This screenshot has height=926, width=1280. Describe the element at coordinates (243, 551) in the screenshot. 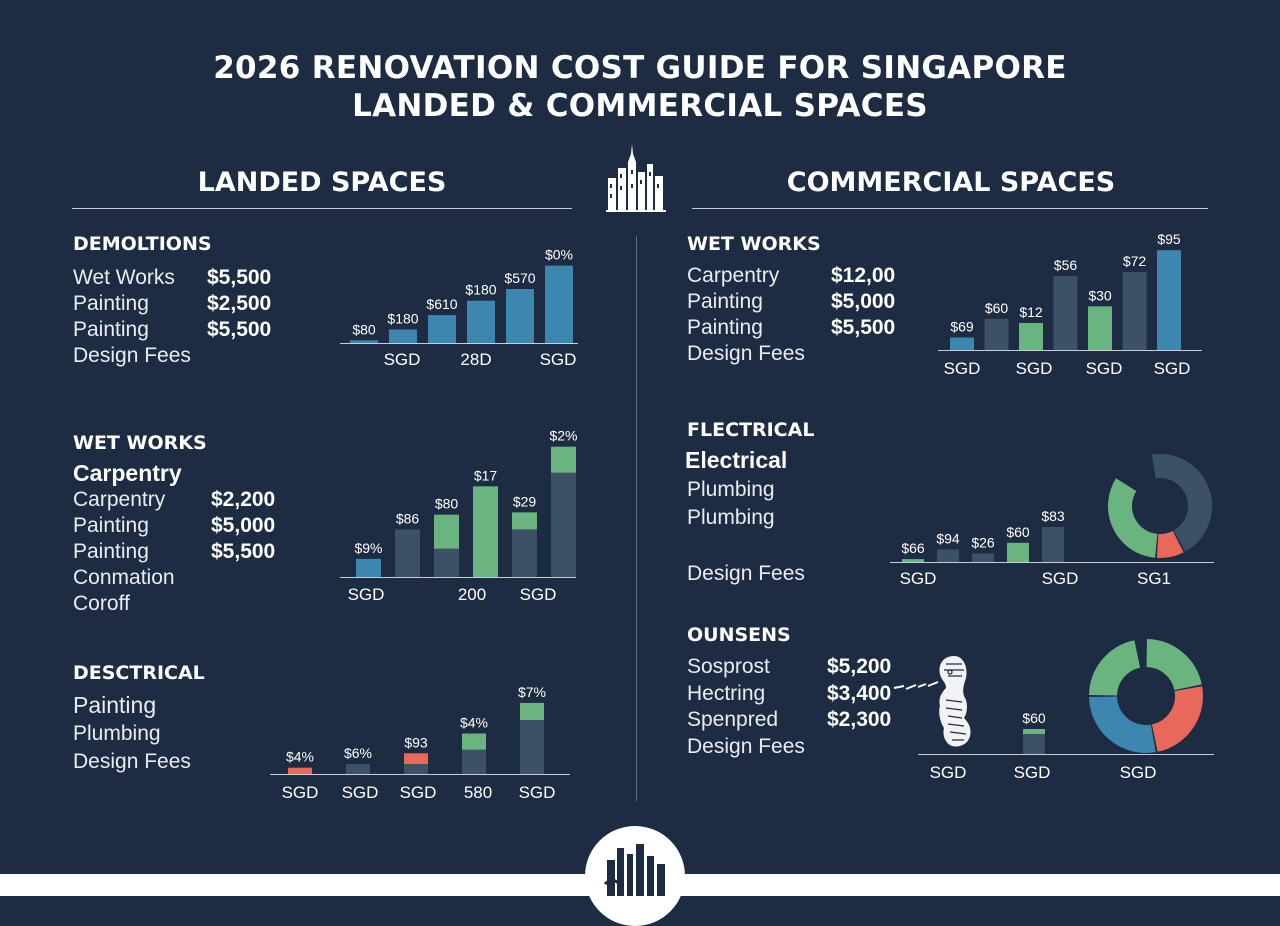

I see `landed-block2-item-value: $5,500` at that location.